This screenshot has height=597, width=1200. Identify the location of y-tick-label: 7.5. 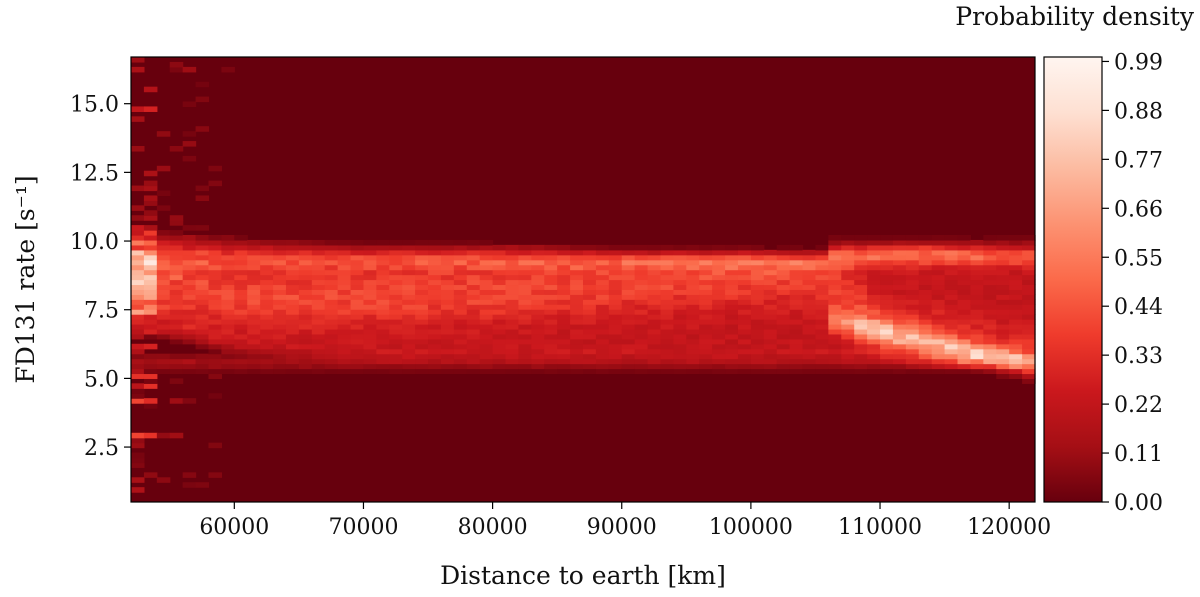
(101, 311).